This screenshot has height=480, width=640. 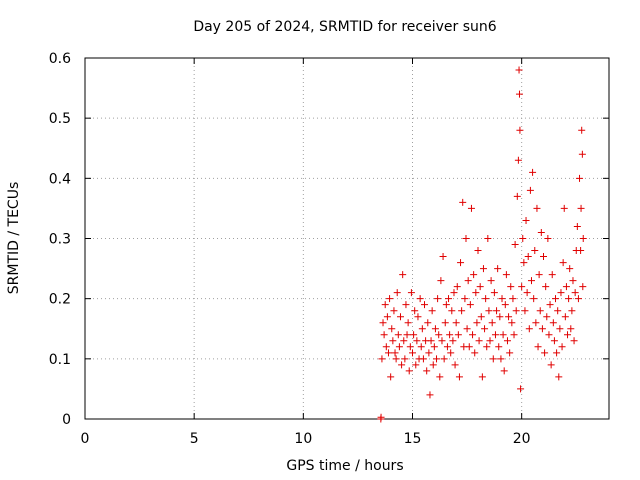 I want to click on y-tick-label: 0.6, so click(x=60, y=59).